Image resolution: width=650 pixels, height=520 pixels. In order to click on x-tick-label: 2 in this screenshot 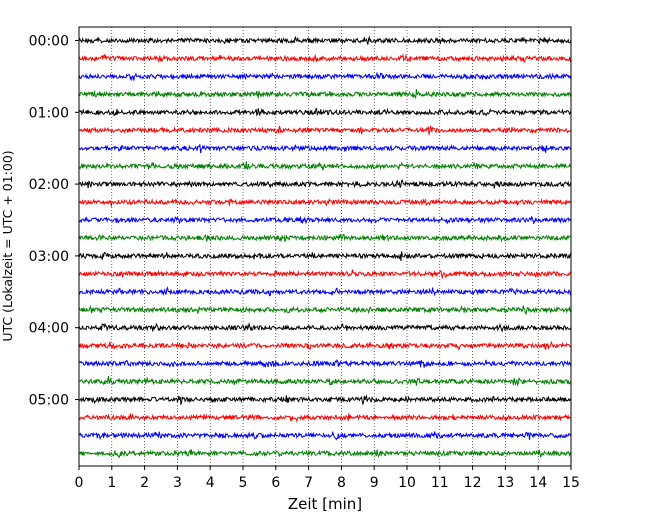, I will do `click(144, 483)`.